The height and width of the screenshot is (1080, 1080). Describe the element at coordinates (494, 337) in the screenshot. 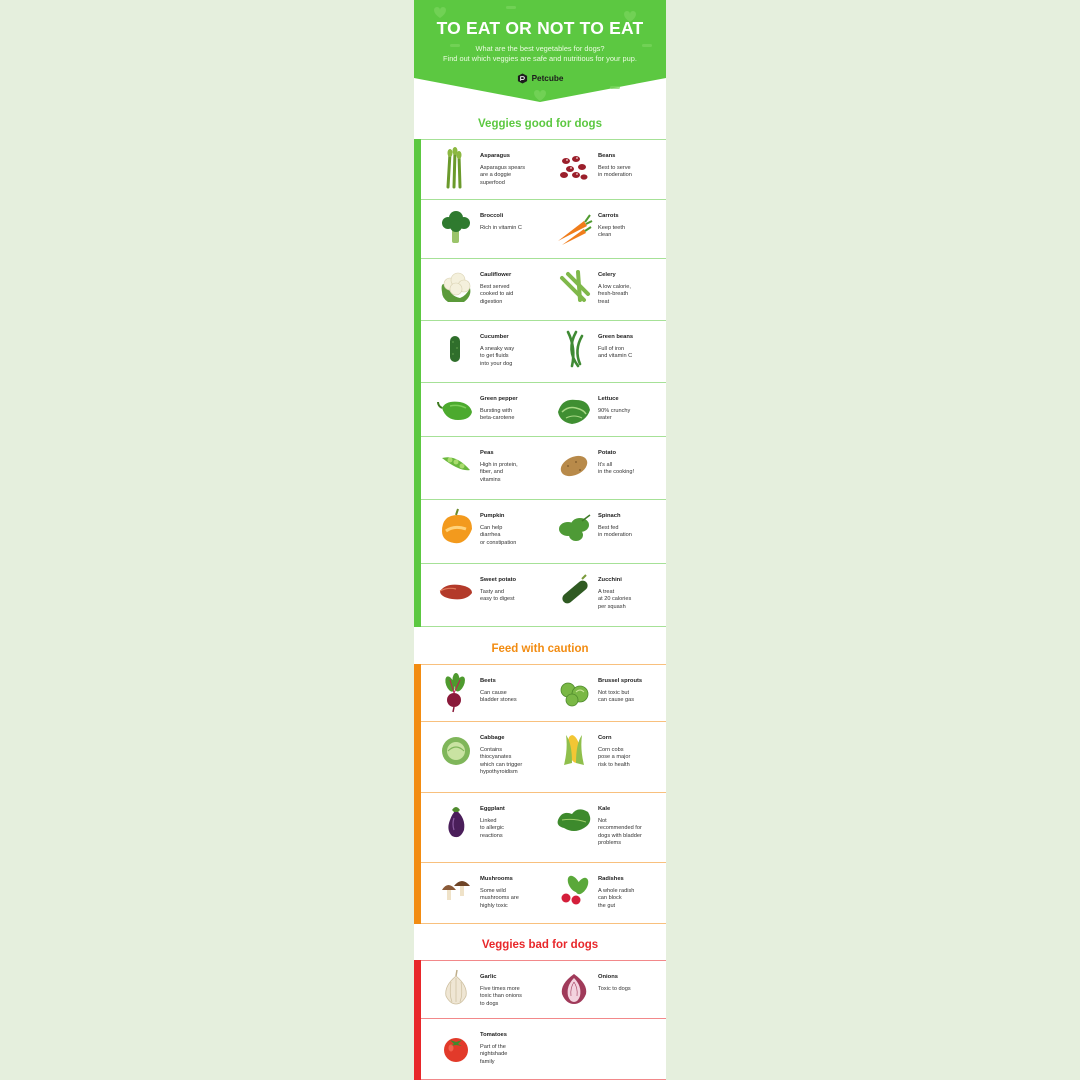

I see `veggie-name: Cucumber` at that location.